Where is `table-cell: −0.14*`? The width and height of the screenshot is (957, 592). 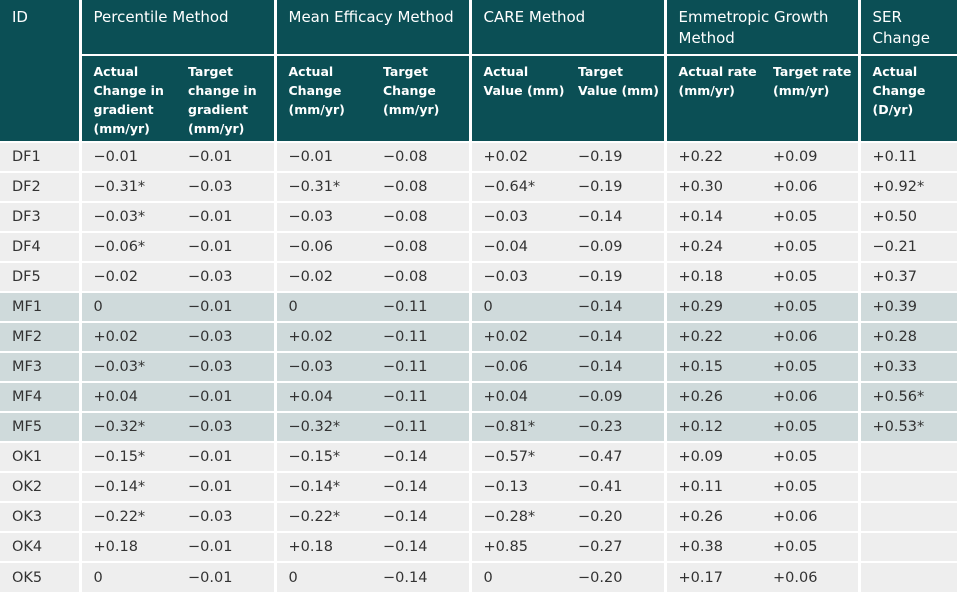
table-cell: −0.14* is located at coordinates (128, 487).